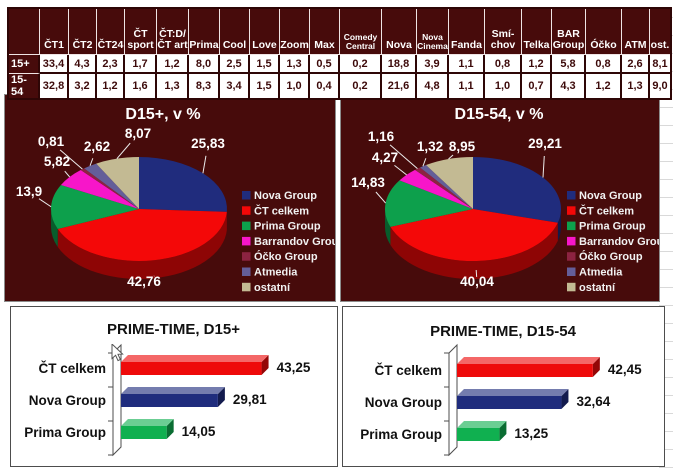  What do you see at coordinates (29, 191) in the screenshot?
I see `chart-text: 13,9` at bounding box center [29, 191].